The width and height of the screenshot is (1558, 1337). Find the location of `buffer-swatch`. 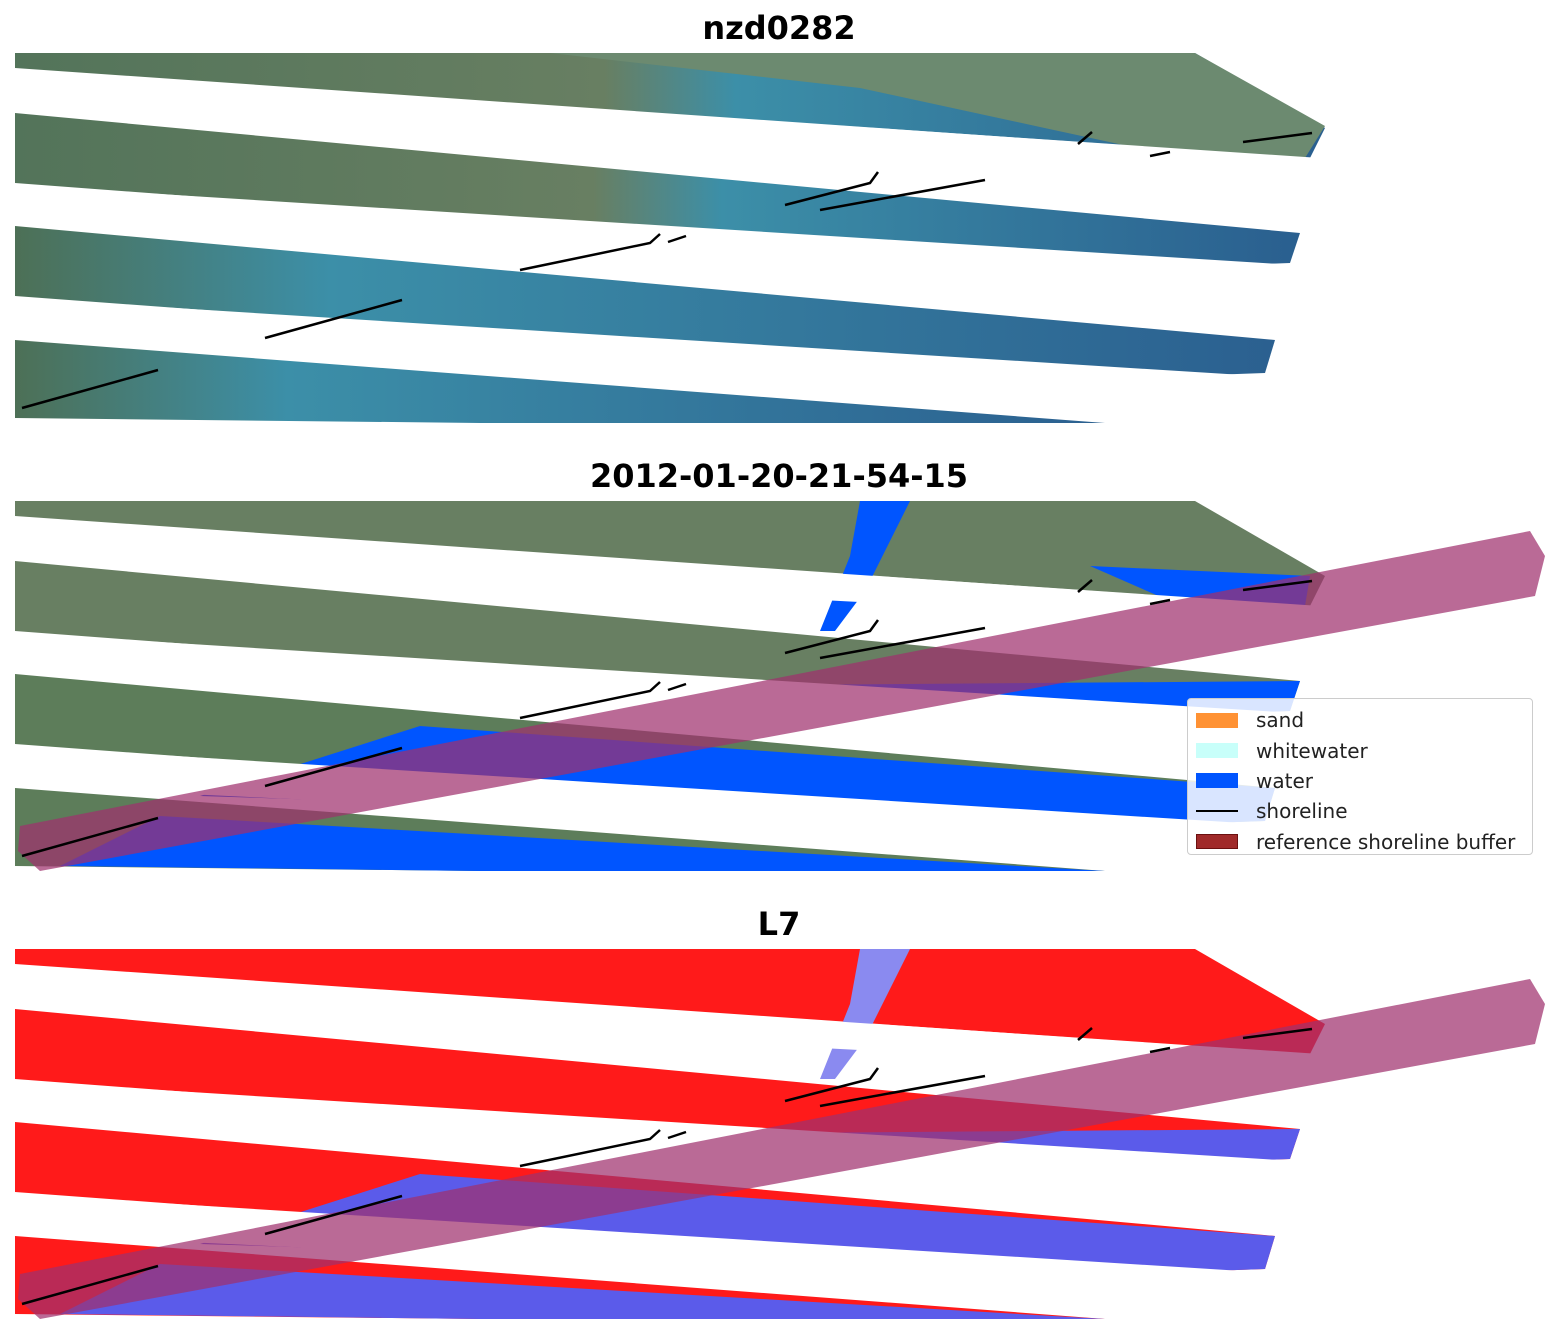

buffer-swatch is located at coordinates (1217, 842).